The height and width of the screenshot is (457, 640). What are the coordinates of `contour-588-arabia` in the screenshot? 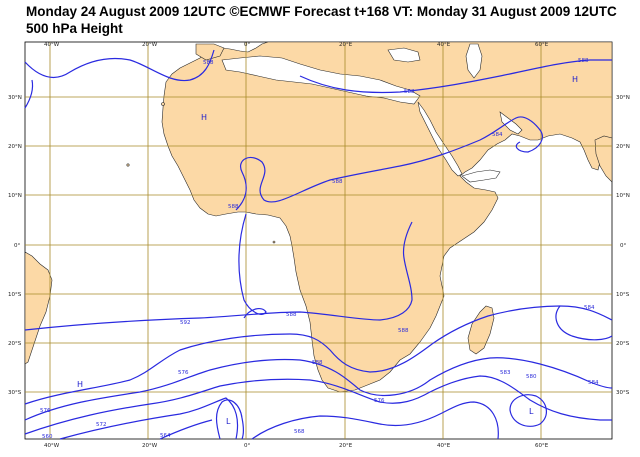 It's located at (455, 76).